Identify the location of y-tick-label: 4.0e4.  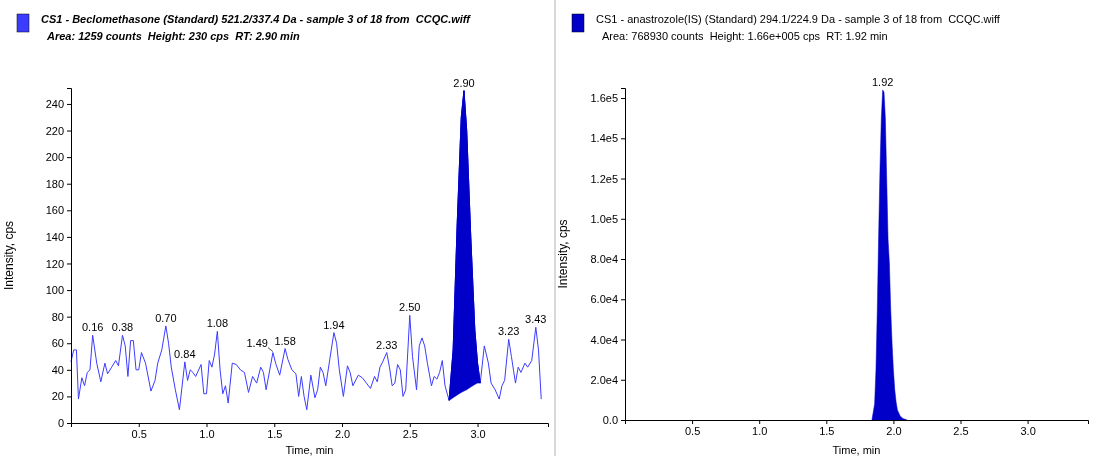
(604, 339).